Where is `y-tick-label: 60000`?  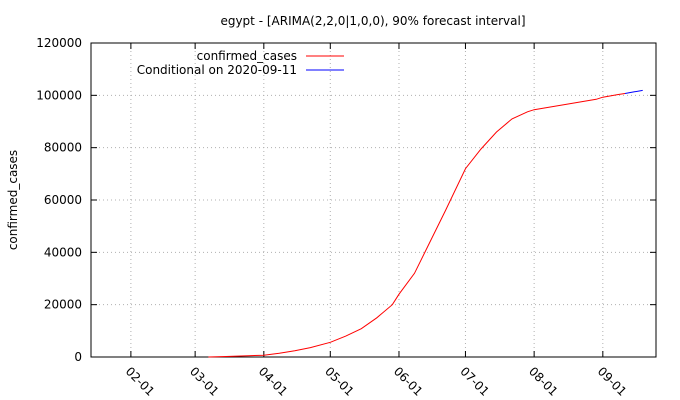 y-tick-label: 60000 is located at coordinates (63, 200).